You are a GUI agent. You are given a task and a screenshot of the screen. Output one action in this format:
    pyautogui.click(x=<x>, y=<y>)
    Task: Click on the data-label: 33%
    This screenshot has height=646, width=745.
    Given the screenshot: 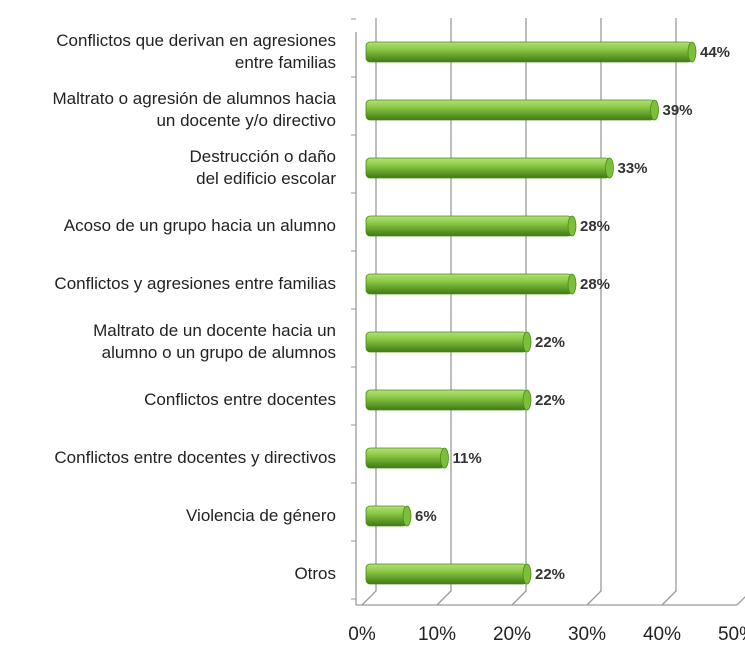 What is the action you would take?
    pyautogui.click(x=633, y=168)
    